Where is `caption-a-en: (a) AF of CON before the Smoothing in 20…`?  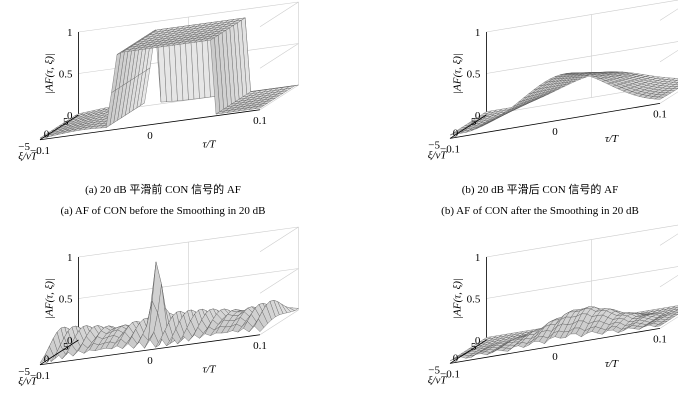 caption-a-en: (a) AF of CON before the Smoothing in 20… is located at coordinates (162, 211).